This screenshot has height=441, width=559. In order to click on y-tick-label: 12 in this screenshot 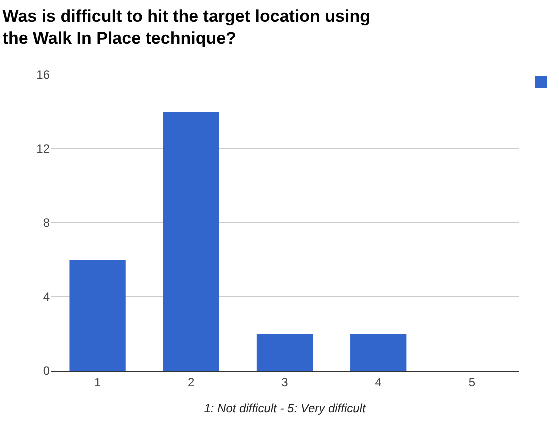, I will do `click(43, 149)`.